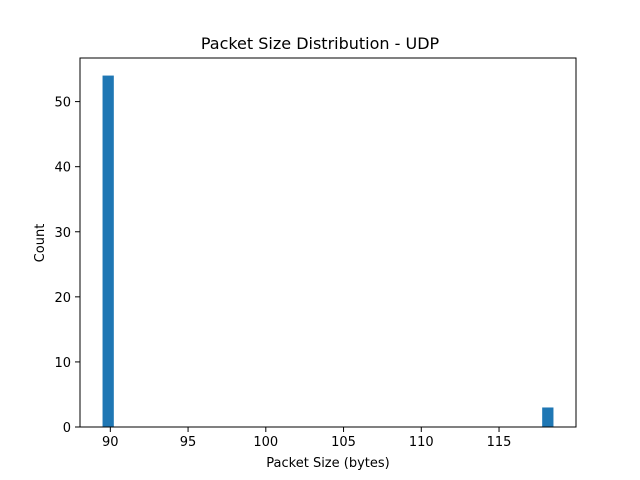 The image size is (640, 480). Describe the element at coordinates (320, 43) in the screenshot. I see `chart-title: Packet Size Distribution - UDP` at that location.